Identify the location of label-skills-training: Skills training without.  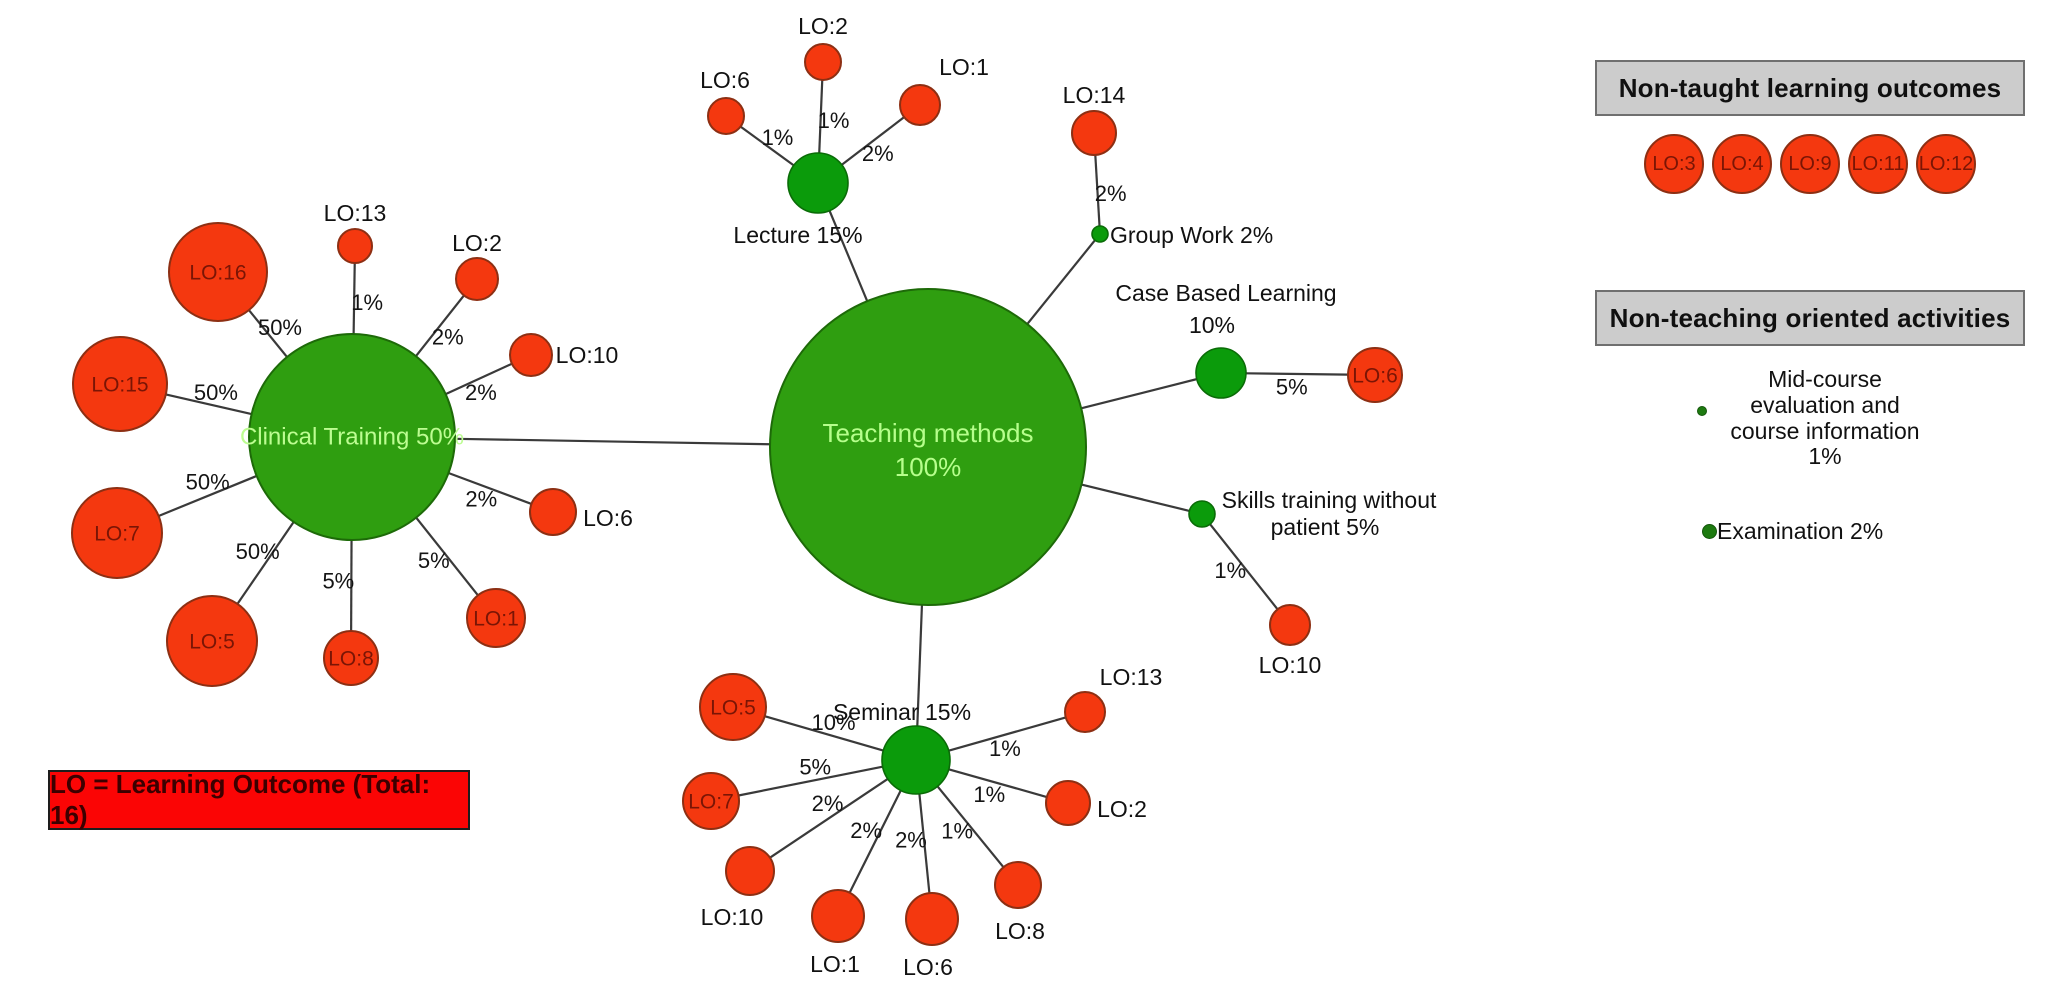
(1329, 500).